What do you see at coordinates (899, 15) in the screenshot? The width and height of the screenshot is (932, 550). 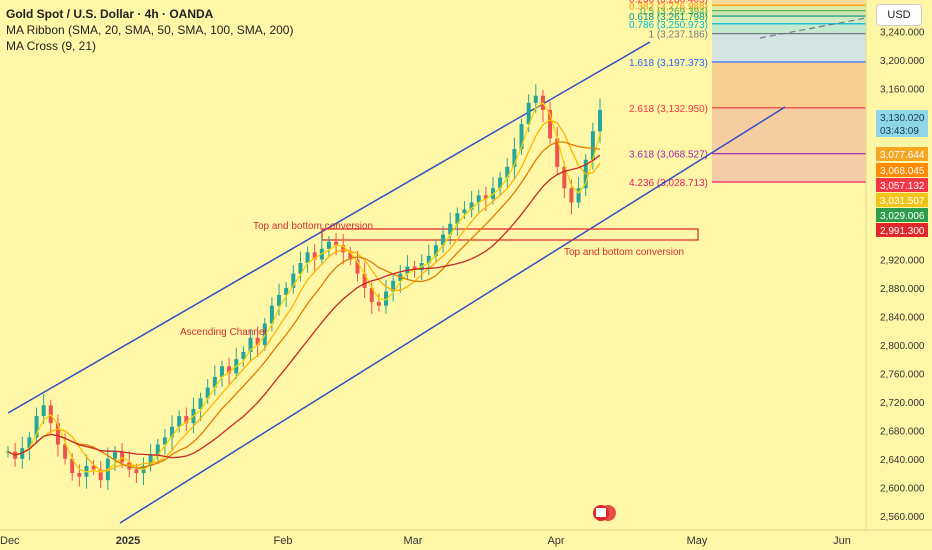 I see `currency-button: USD` at bounding box center [899, 15].